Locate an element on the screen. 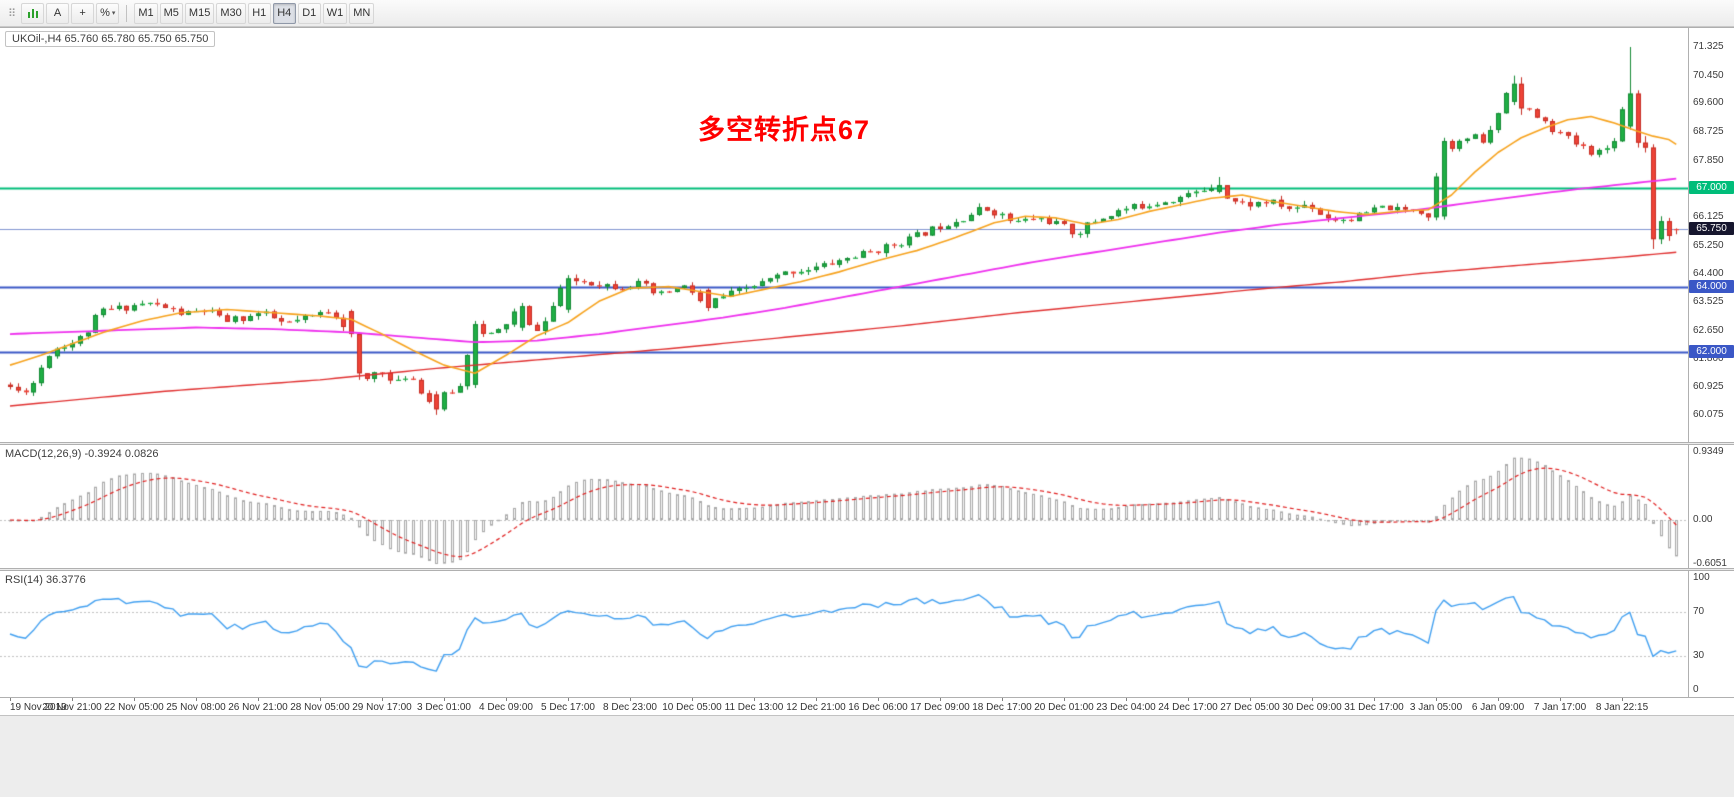 The width and height of the screenshot is (1734, 797). price-axis-label: 61.800 is located at coordinates (1708, 358).